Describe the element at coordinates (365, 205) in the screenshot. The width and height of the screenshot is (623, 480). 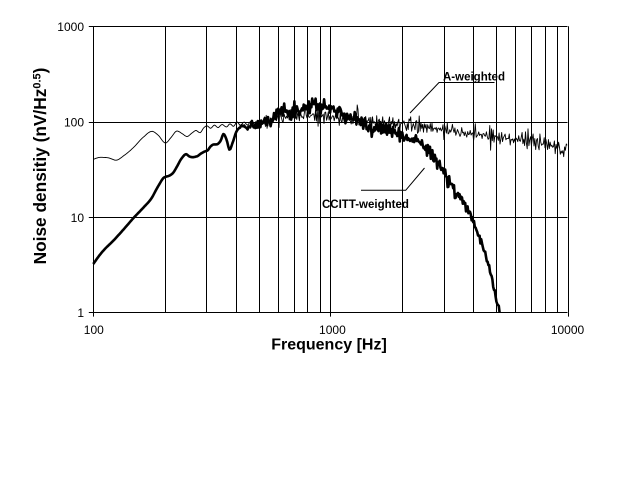
I see `svg-text: CCITT-weighted` at that location.